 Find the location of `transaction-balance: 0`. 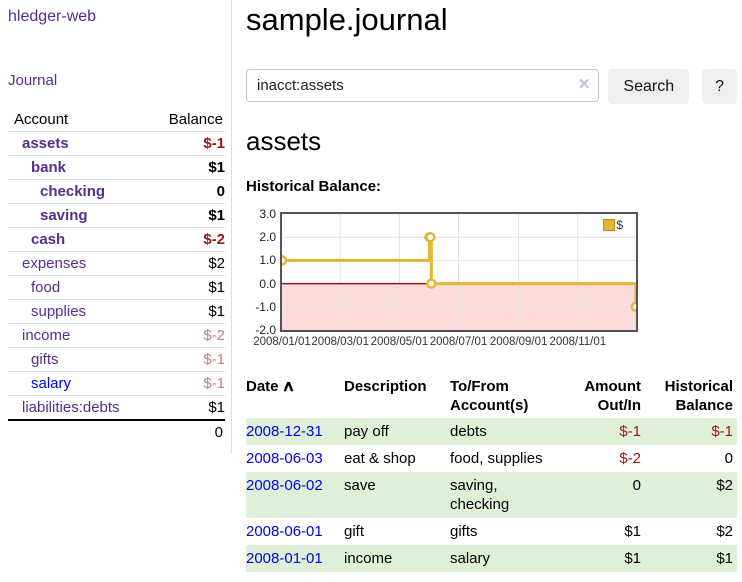

transaction-balance: 0 is located at coordinates (728, 458).